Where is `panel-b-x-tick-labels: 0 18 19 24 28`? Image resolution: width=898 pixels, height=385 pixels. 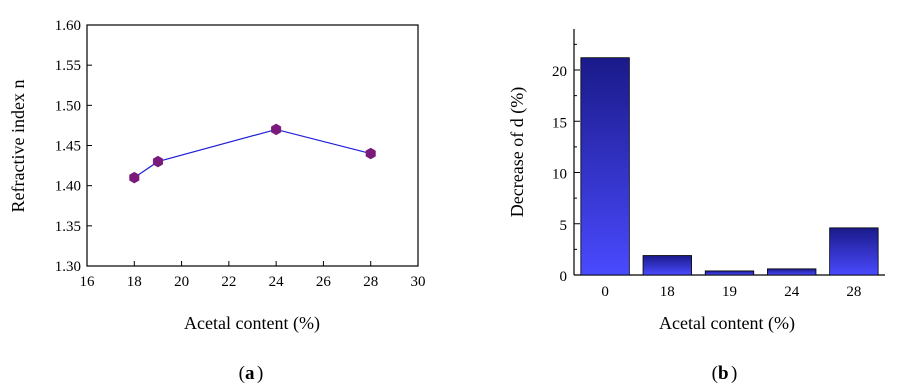 panel-b-x-tick-labels: 0 18 19 24 28 is located at coordinates (731, 292).